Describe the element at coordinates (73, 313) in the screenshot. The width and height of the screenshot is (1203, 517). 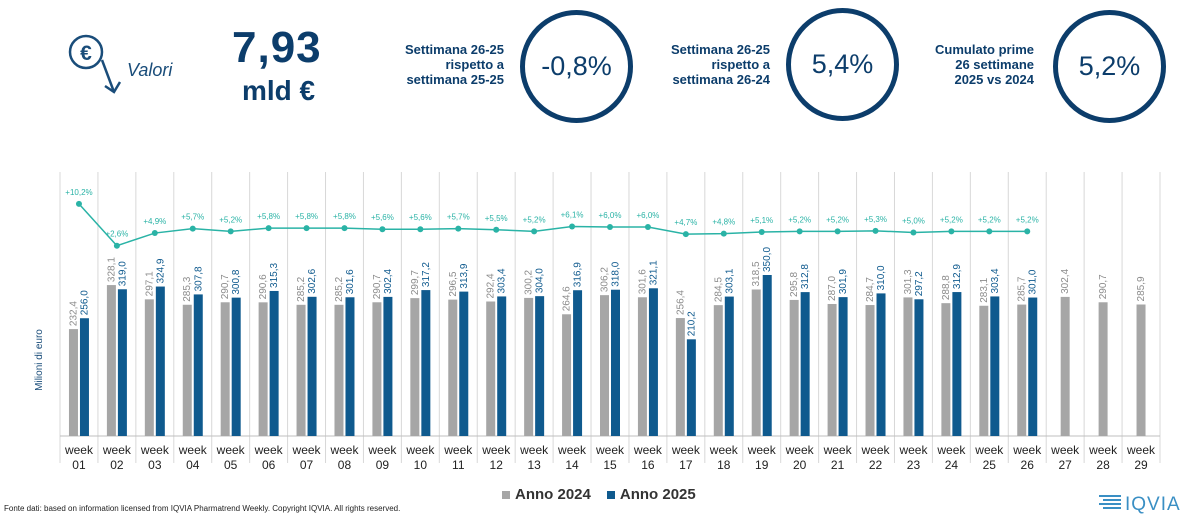
I see `bar-label-2024: 232,4` at that location.